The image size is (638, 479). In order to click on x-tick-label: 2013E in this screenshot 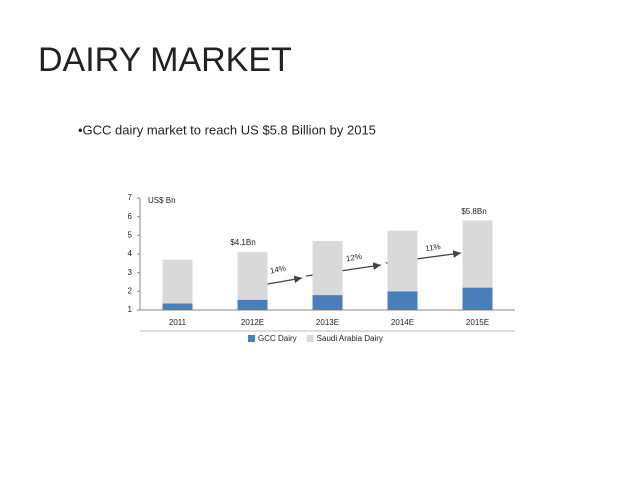, I will do `click(327, 322)`.